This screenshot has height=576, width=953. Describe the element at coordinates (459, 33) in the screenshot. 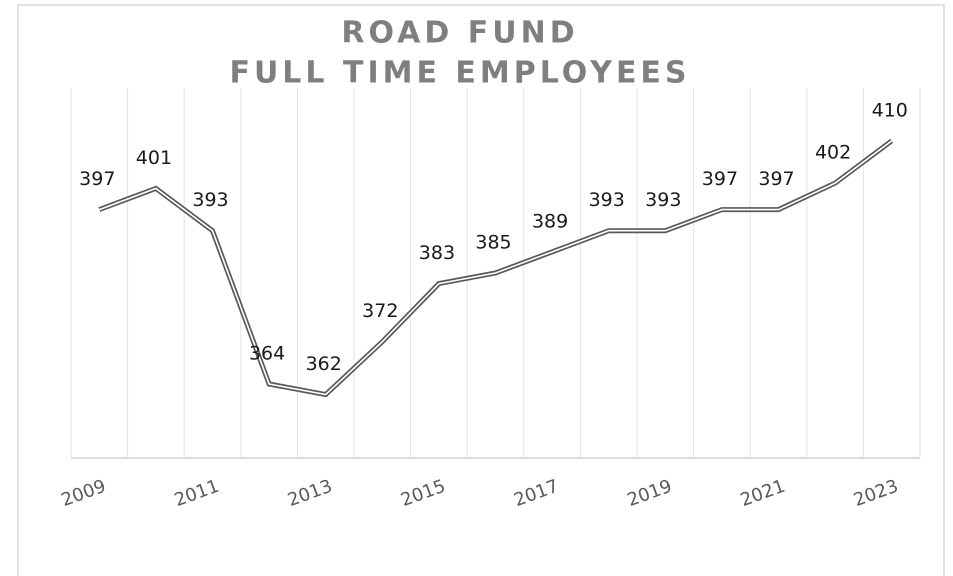

I see `chart-title: ROAD FUND` at that location.